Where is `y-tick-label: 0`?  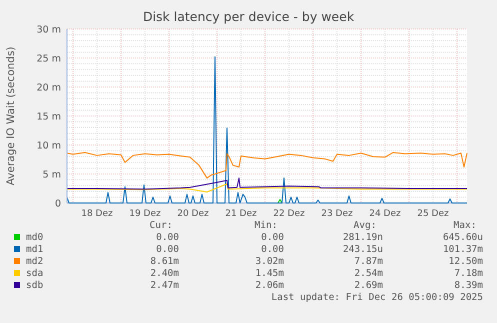 y-tick-label: 0 is located at coordinates (57, 204).